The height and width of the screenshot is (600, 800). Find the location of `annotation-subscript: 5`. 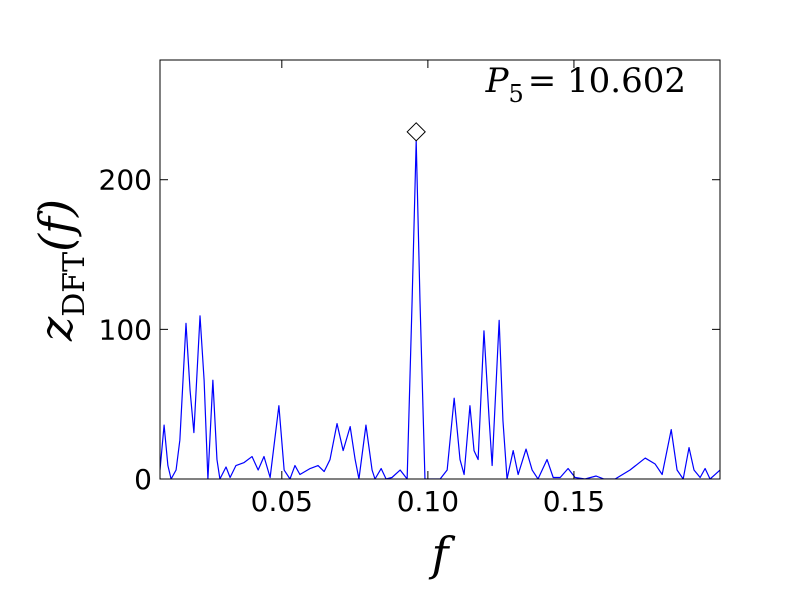

annotation-subscript: 5 is located at coordinates (515, 94).